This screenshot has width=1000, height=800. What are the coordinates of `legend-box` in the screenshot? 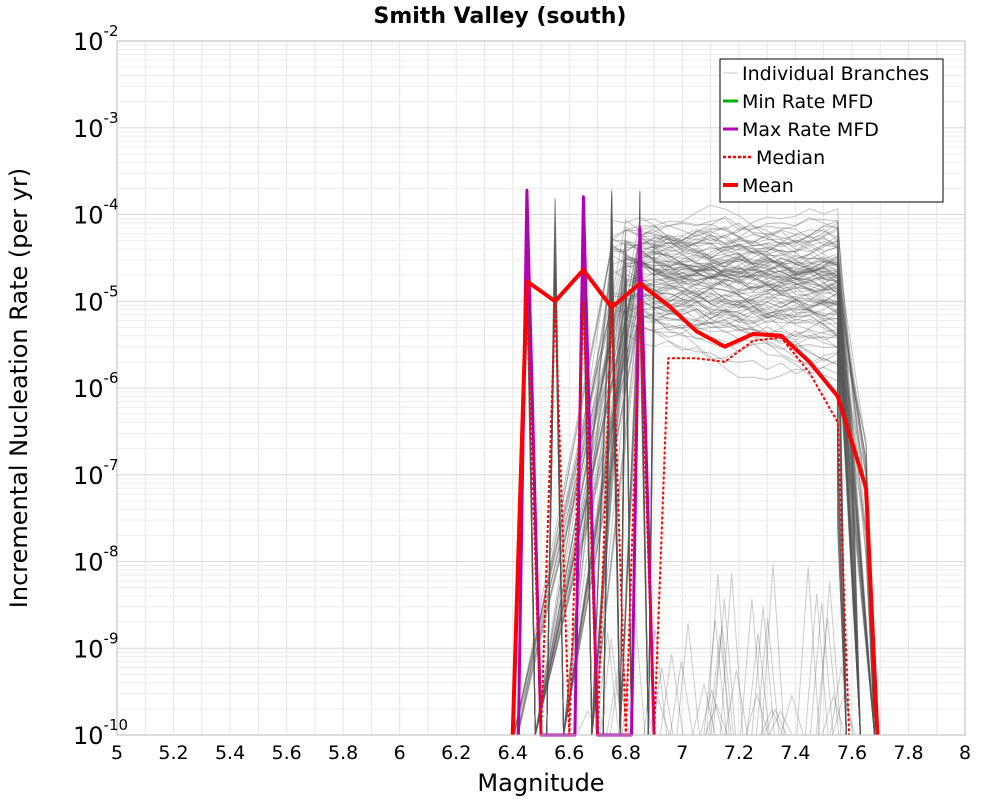 It's located at (831, 130).